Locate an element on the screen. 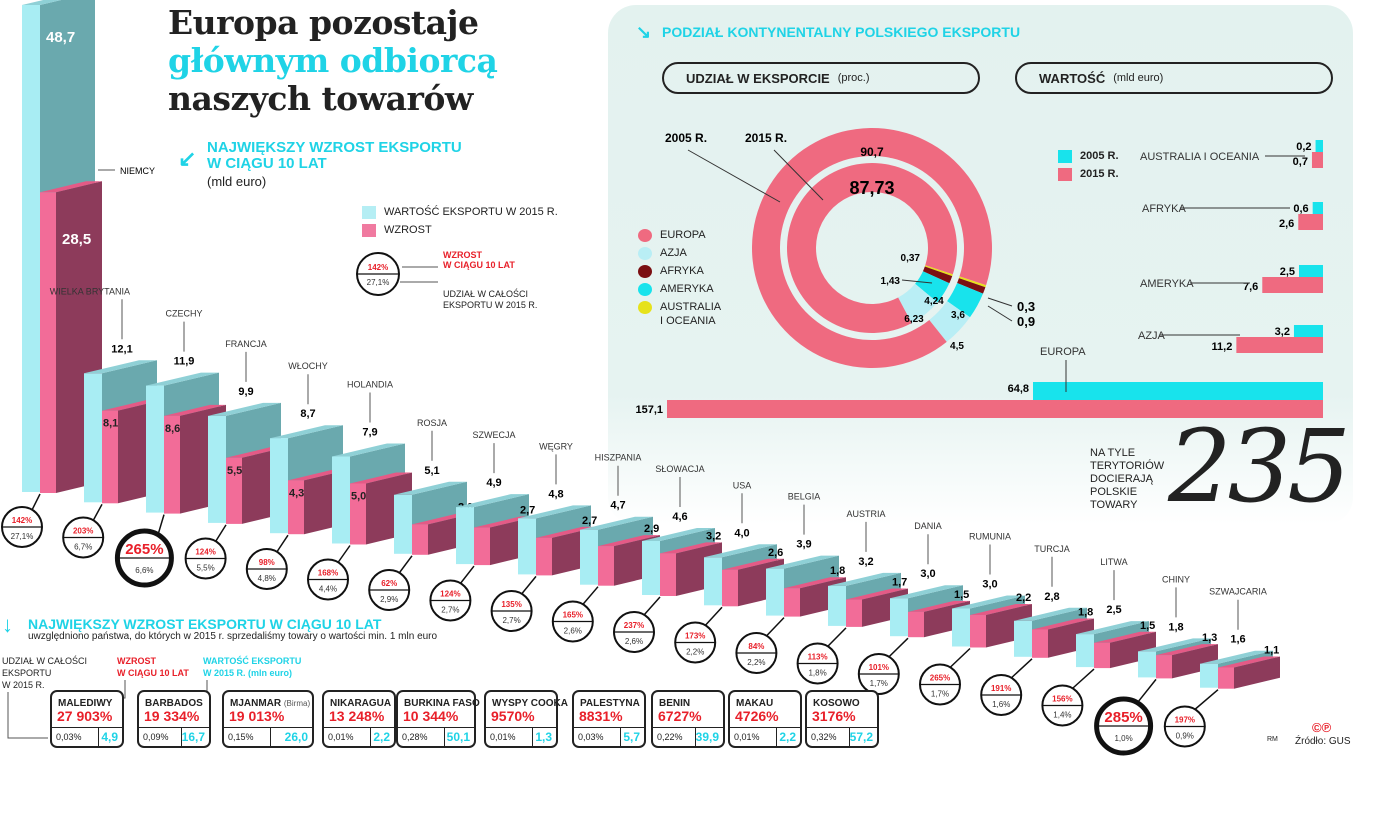 The width and height of the screenshot is (1400, 840). name-text: PALESTYNA is located at coordinates (610, 703).